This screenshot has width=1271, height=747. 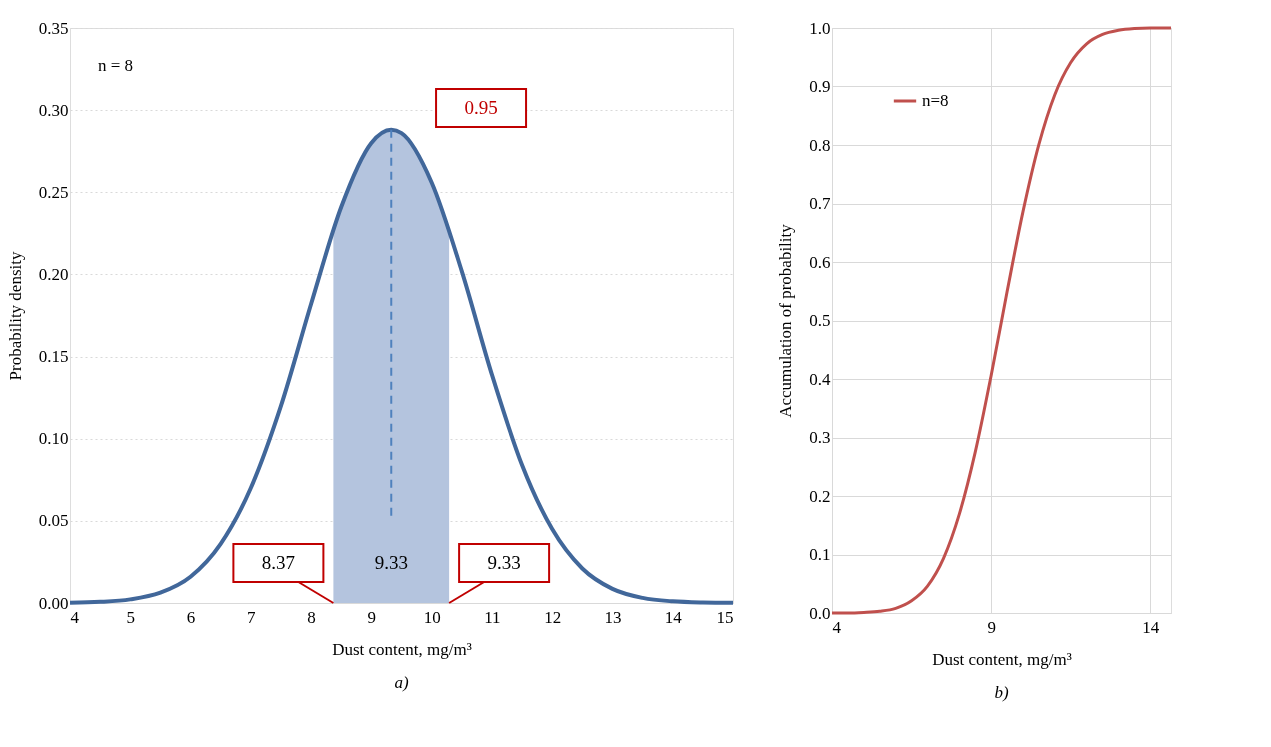 I want to click on y-tick-label: 0.9, so click(x=820, y=86).